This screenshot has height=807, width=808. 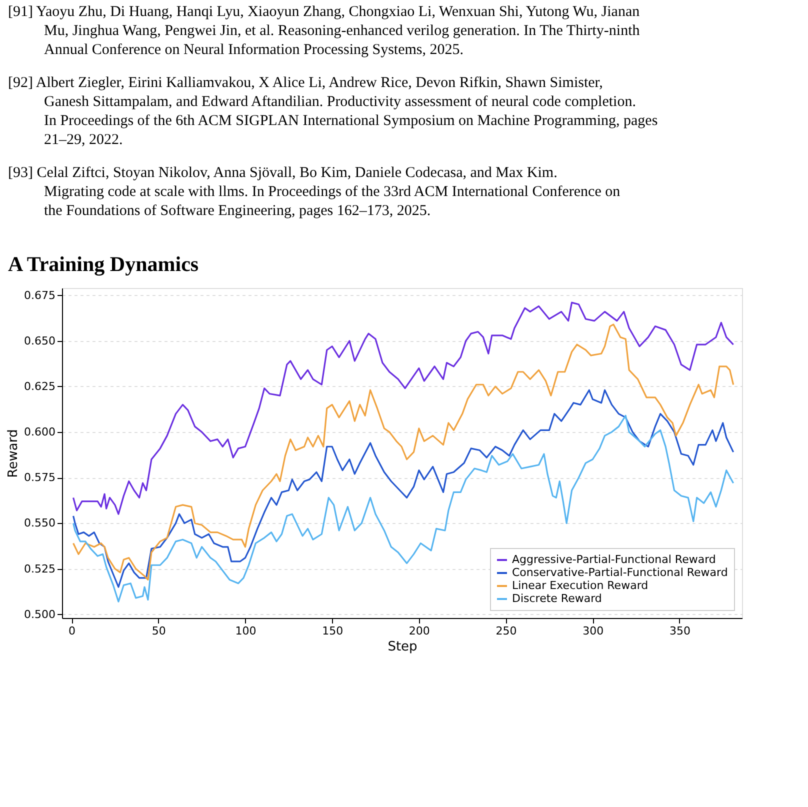 I want to click on text: [93] Celal Ziftci, Stoyan Nikolov, Anna Sjövall, Bo Kim, Daniele Codecasa, and Max Kim. Migrating code at scale with llms. In Proceedings of the 33rd ACM International Conference on the Foundations of Software Engineering, pages 162–173, 2025., so click(x=314, y=192).